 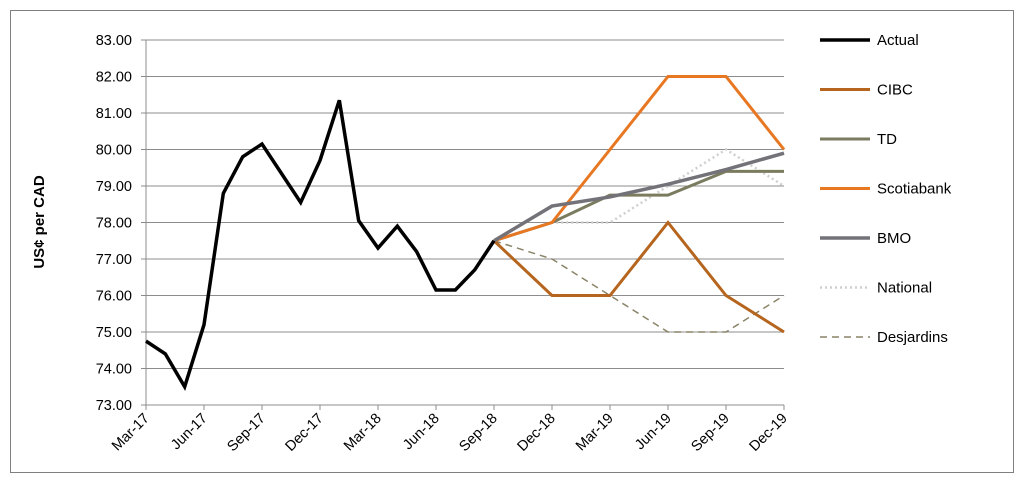 What do you see at coordinates (114, 187) in the screenshot?
I see `y-tick-label: 79.00` at bounding box center [114, 187].